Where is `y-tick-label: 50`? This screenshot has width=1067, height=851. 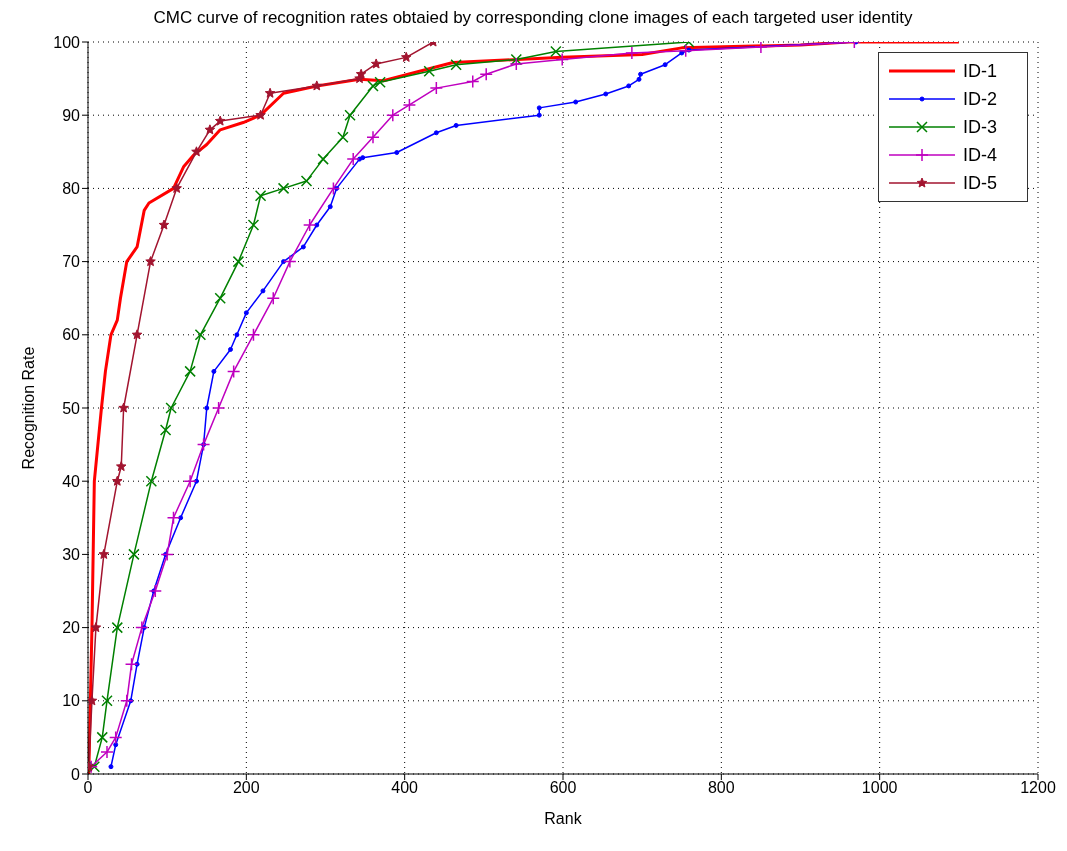 y-tick-label: 50 is located at coordinates (71, 408).